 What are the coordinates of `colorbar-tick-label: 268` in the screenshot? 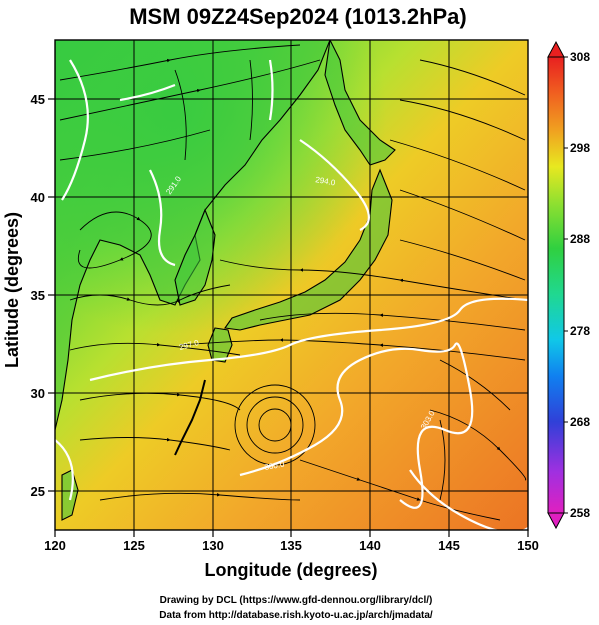 It's located at (580, 422).